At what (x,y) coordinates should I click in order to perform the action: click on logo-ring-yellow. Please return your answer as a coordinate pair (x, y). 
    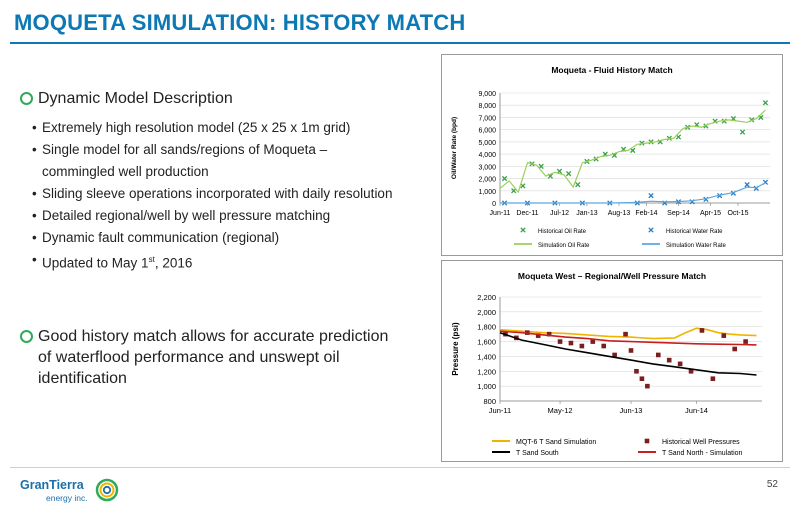
    Looking at the image, I should click on (107, 490).